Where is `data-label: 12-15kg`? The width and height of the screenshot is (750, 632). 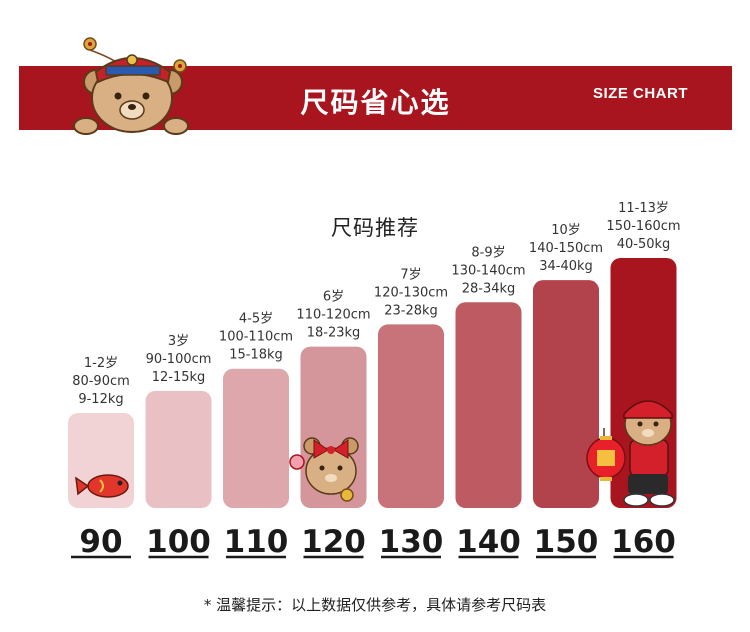
data-label: 12-15kg is located at coordinates (179, 377).